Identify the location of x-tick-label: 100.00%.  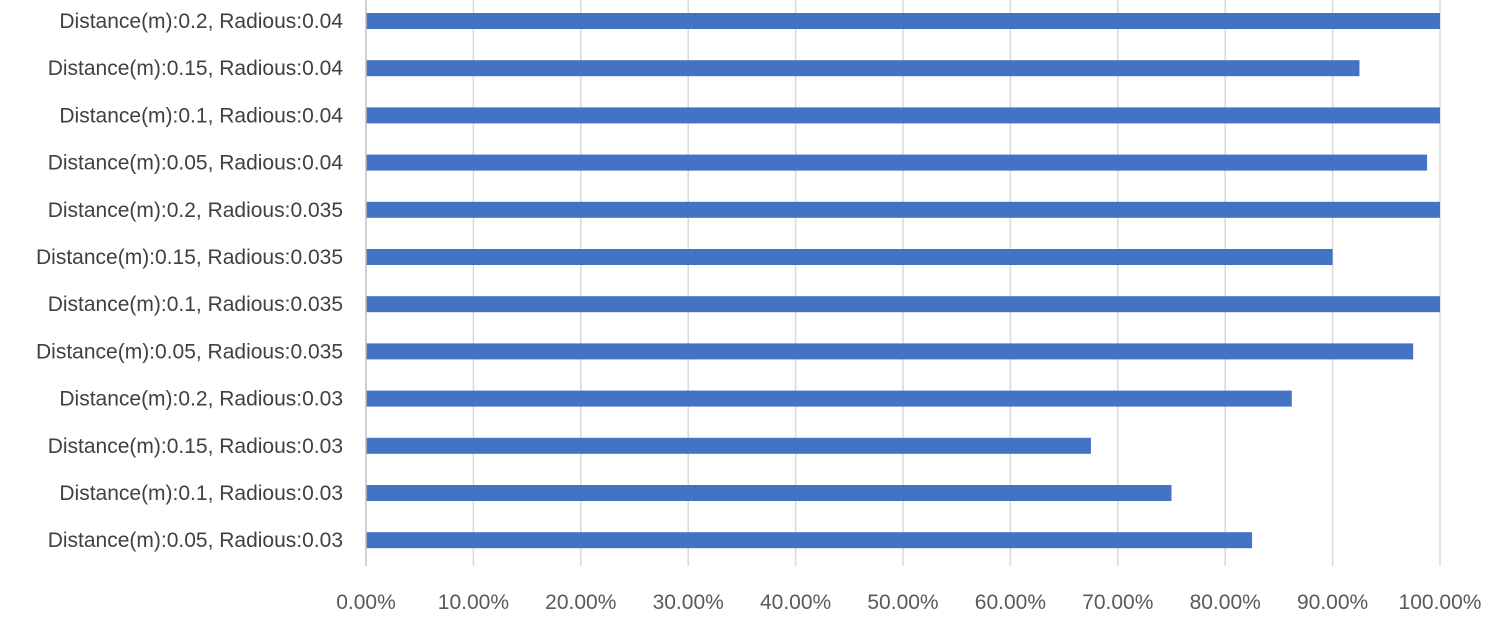
(1440, 602).